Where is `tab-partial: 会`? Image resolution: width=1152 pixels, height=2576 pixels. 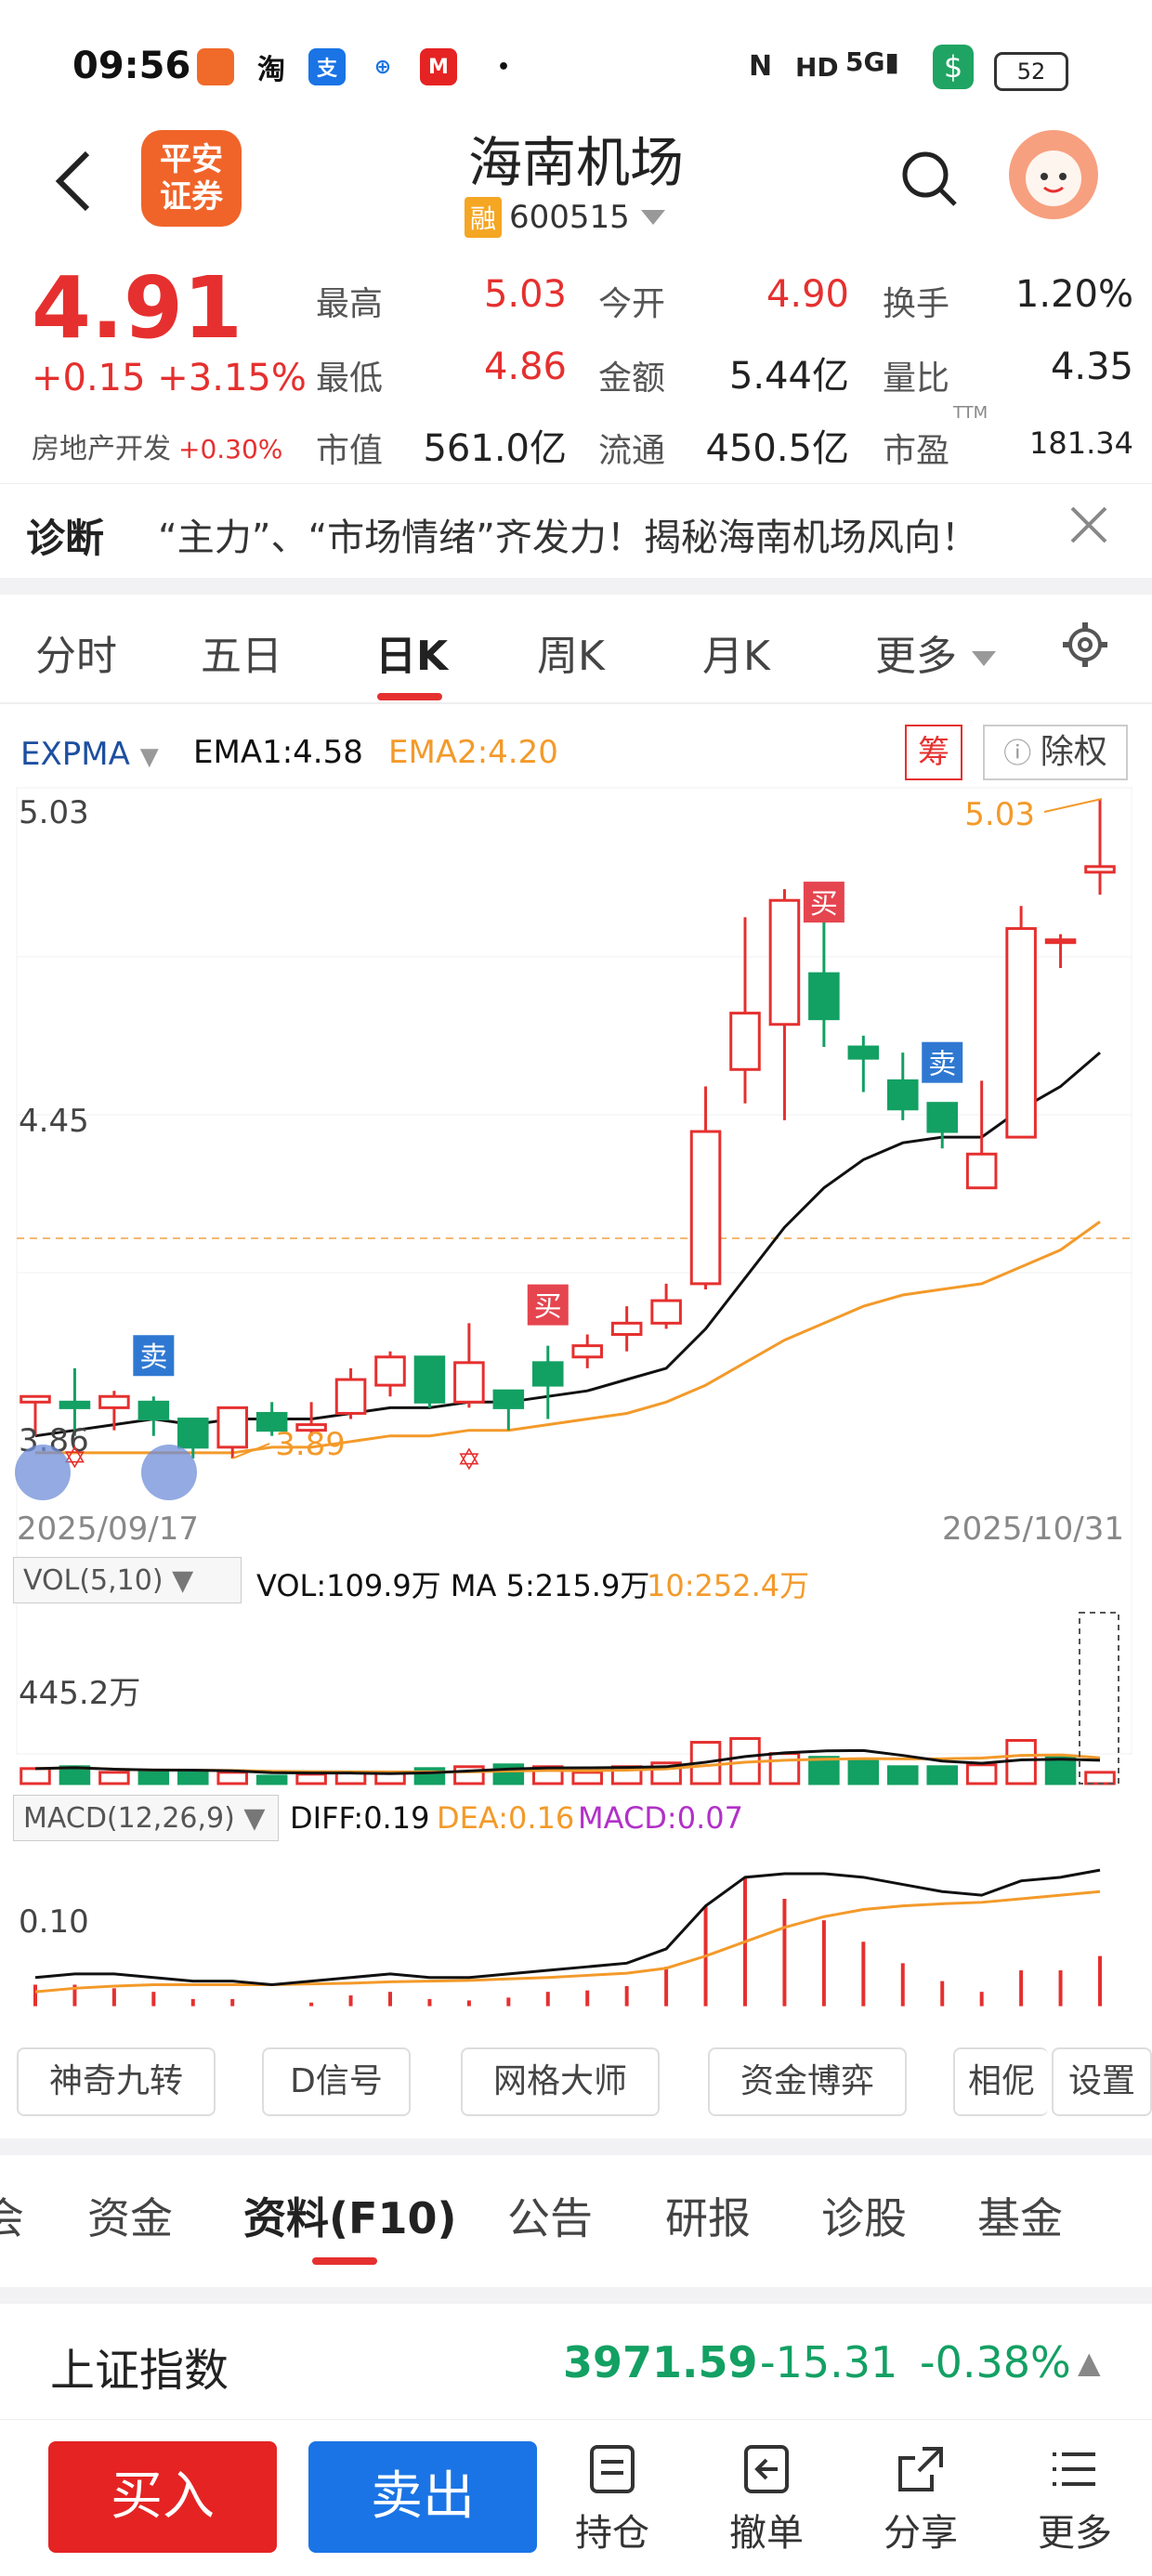 tab-partial: 会 is located at coordinates (12, 2218).